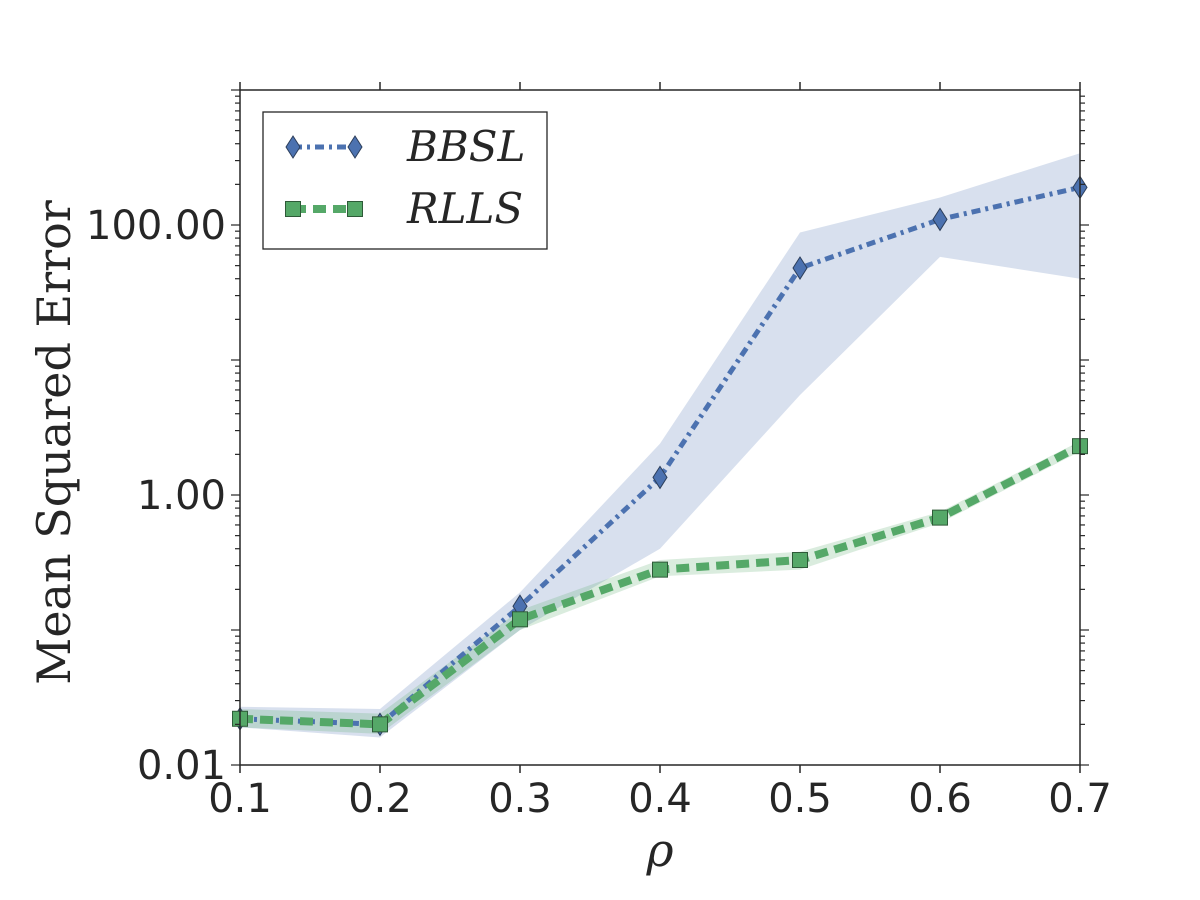  What do you see at coordinates (464, 208) in the screenshot?
I see `rlls-legend-label: RLLS` at bounding box center [464, 208].